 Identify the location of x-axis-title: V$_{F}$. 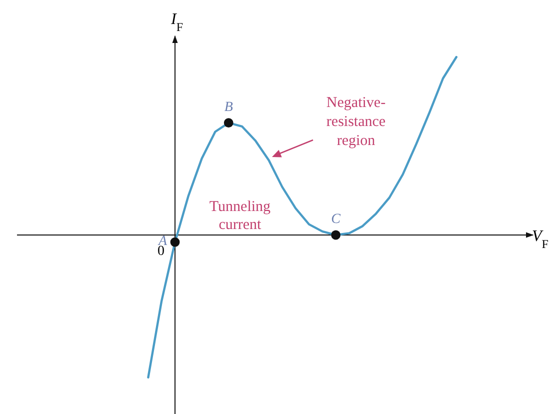
(540, 239).